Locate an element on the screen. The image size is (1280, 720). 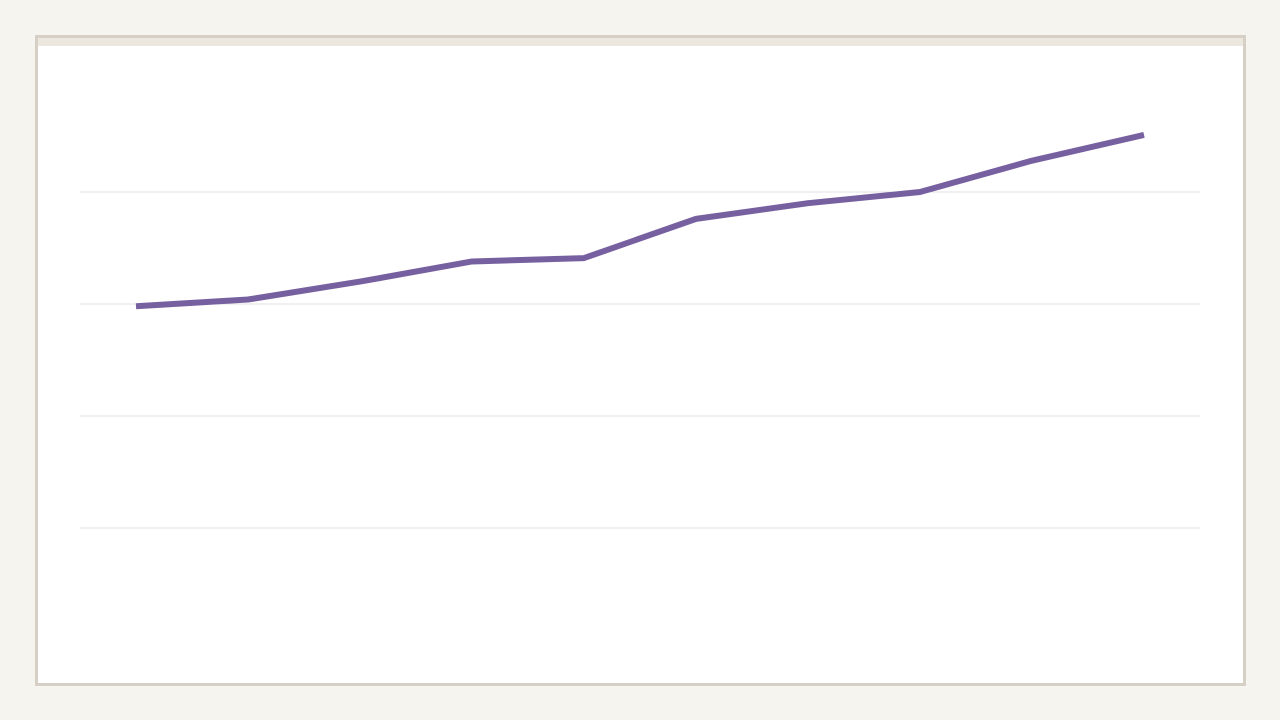
panel-header-strip is located at coordinates (640, 42).